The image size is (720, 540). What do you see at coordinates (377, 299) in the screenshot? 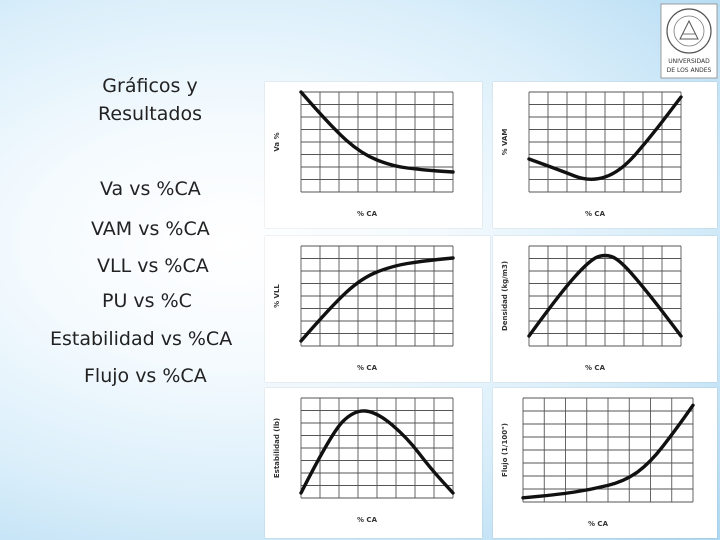
I see `series-line-vll` at bounding box center [377, 299].